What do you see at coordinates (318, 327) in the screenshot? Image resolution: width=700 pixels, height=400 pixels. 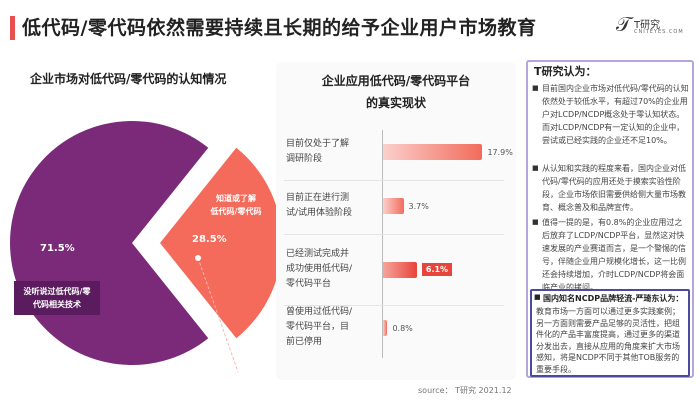 I see `bar-category-label-line: 零代码平台，目` at bounding box center [318, 327].